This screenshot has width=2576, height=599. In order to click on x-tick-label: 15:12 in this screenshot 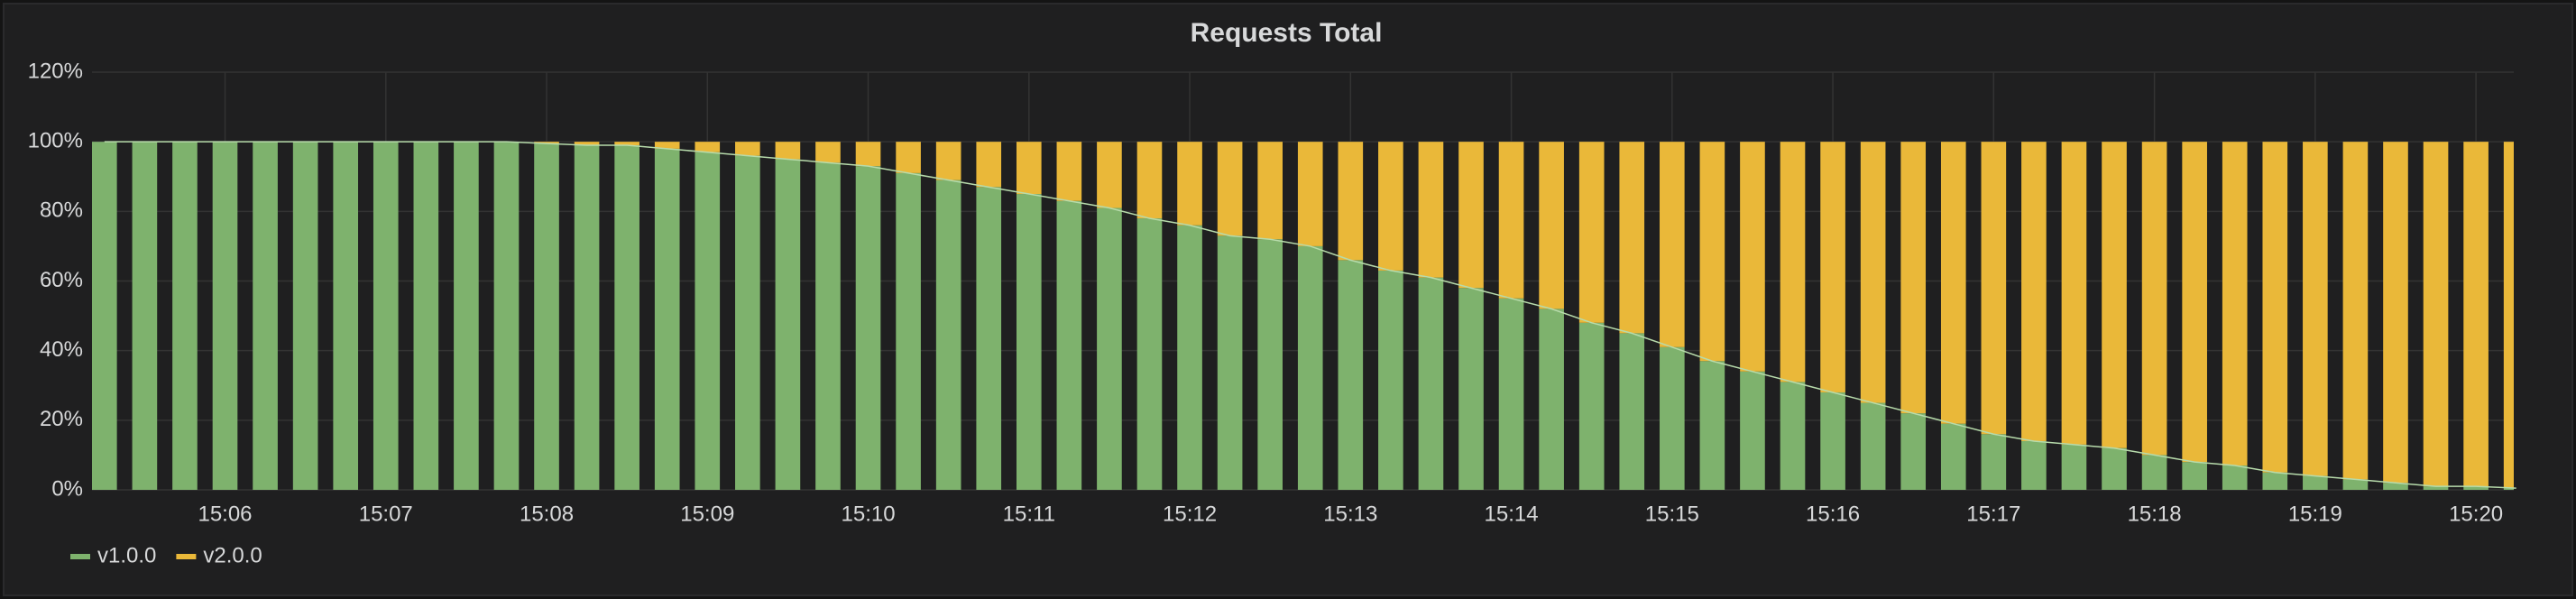, I will do `click(1190, 514)`.